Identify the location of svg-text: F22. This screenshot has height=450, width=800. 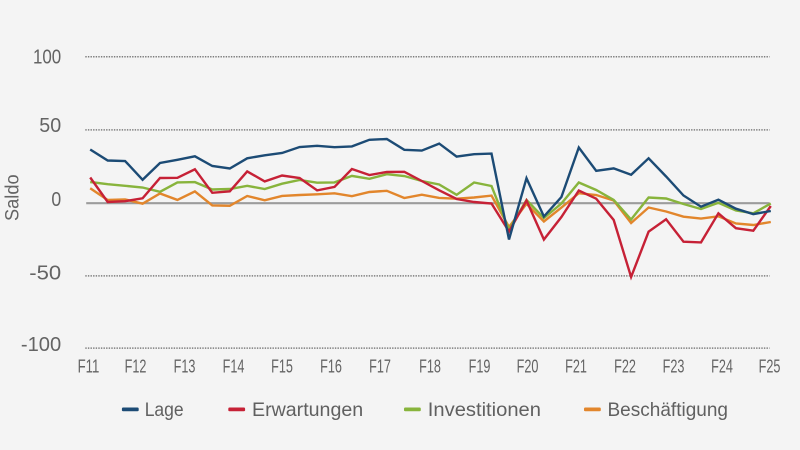
(625, 365).